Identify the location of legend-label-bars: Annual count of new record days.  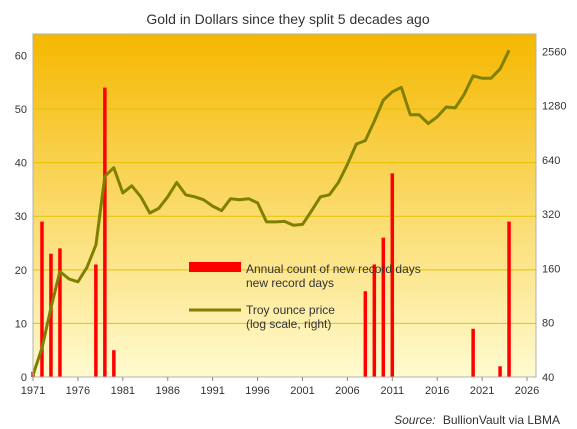
(333, 269).